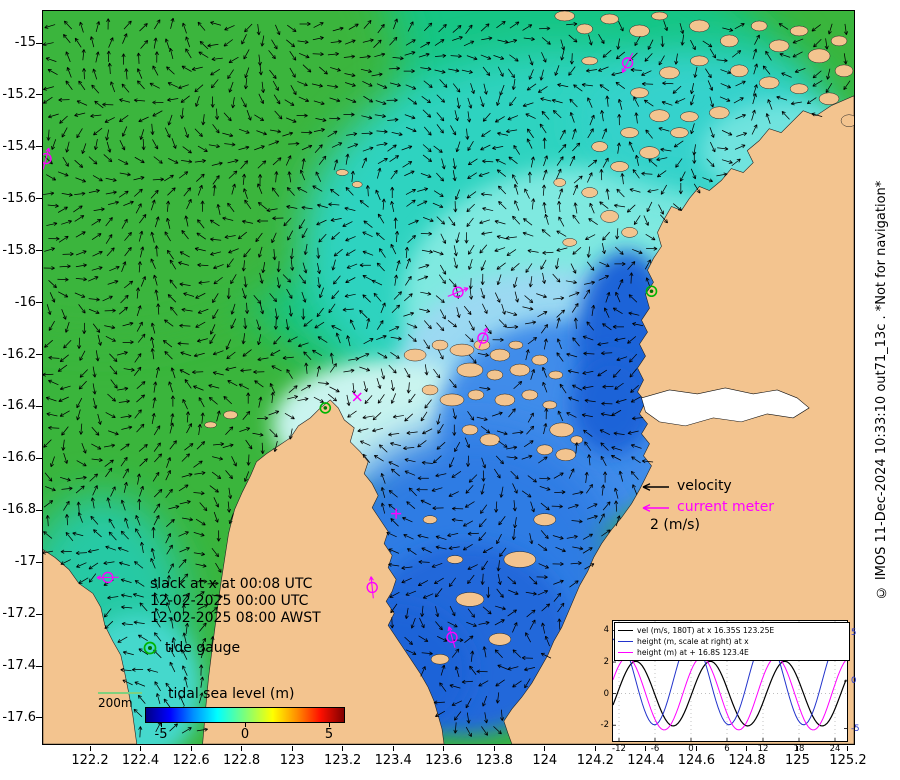 The height and width of the screenshot is (780, 900). I want to click on velocity-scale-label: 2 (m/s), so click(675, 525).